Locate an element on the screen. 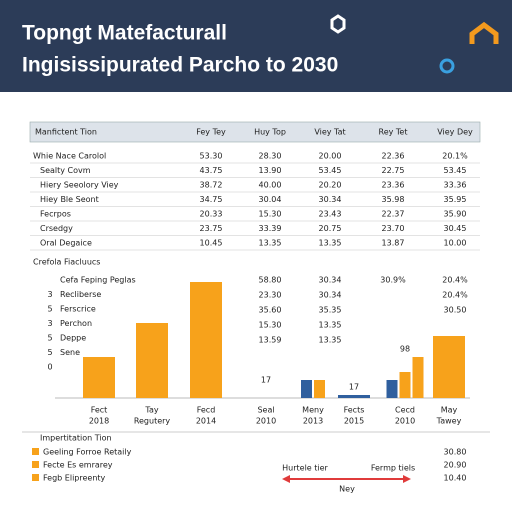 The image size is (512, 512). footer-title: Impertitation Tion is located at coordinates (76, 438).